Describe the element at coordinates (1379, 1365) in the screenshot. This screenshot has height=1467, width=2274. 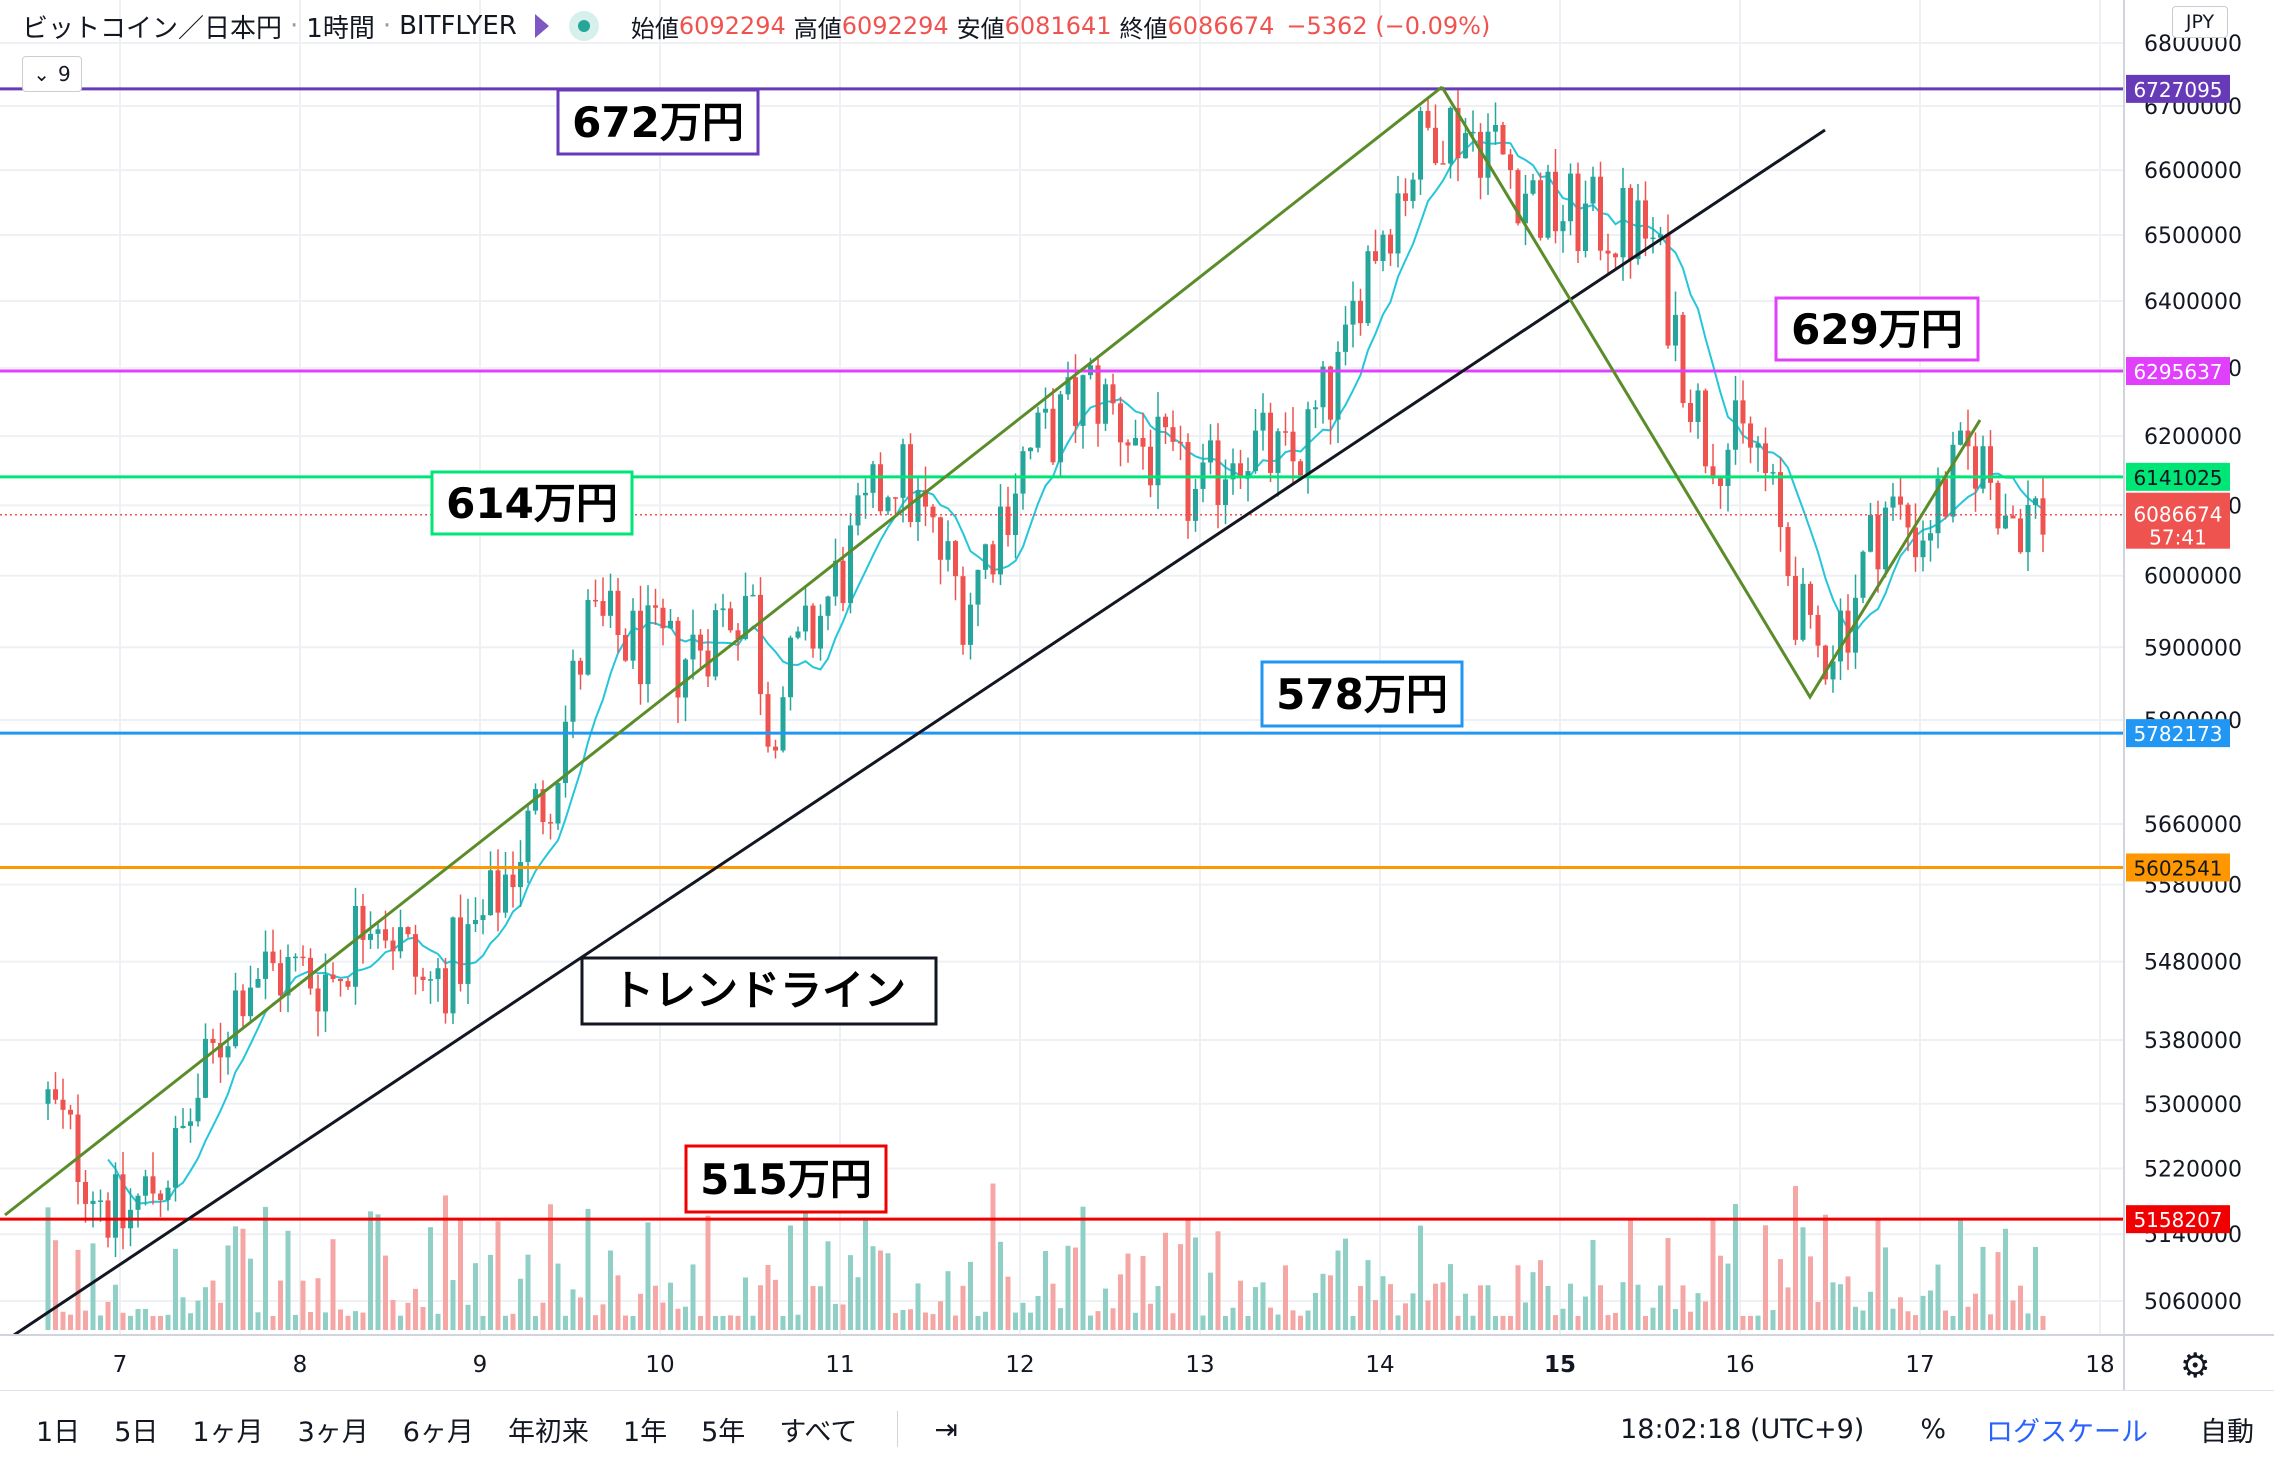
I see `x-tick-label: 14` at that location.